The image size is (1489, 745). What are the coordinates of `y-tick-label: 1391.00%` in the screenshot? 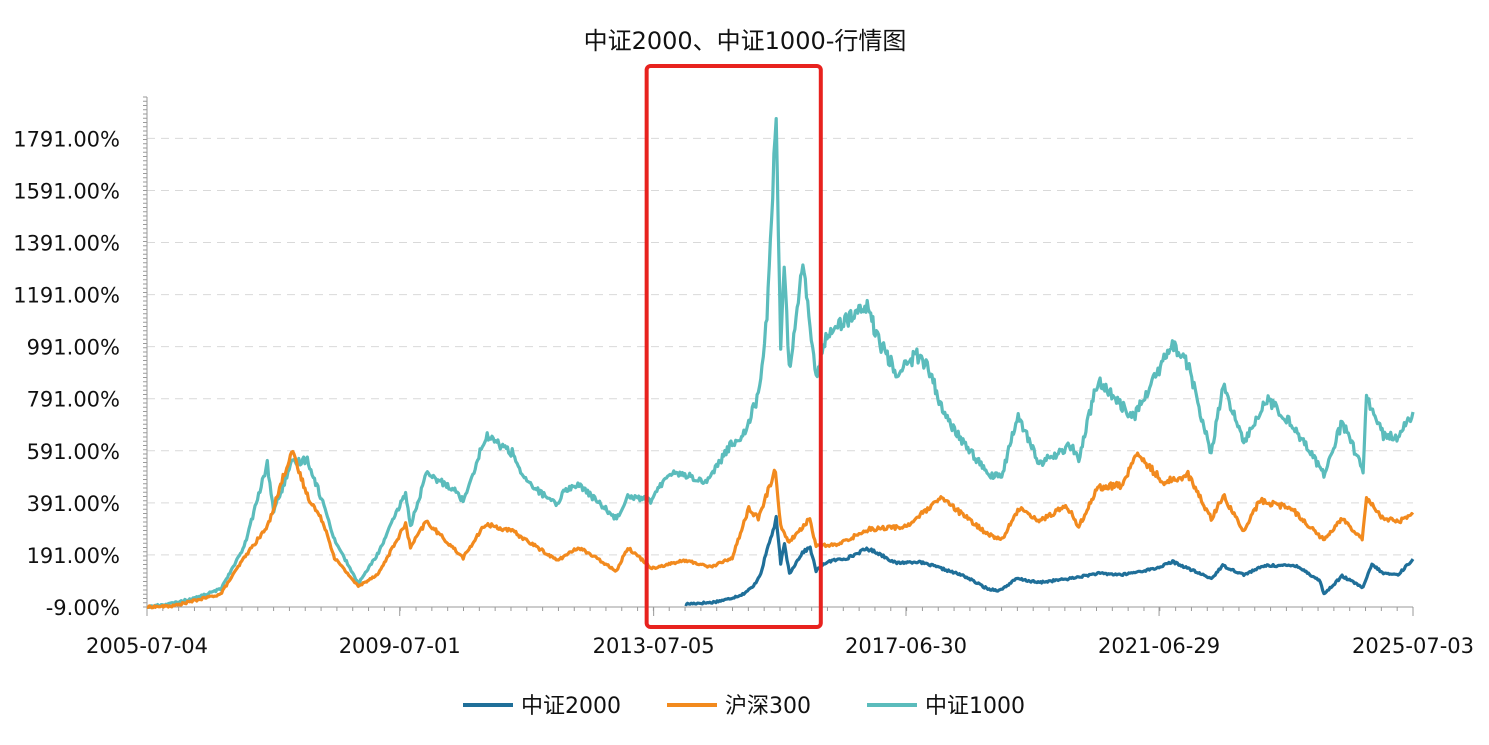 It's located at (66, 244).